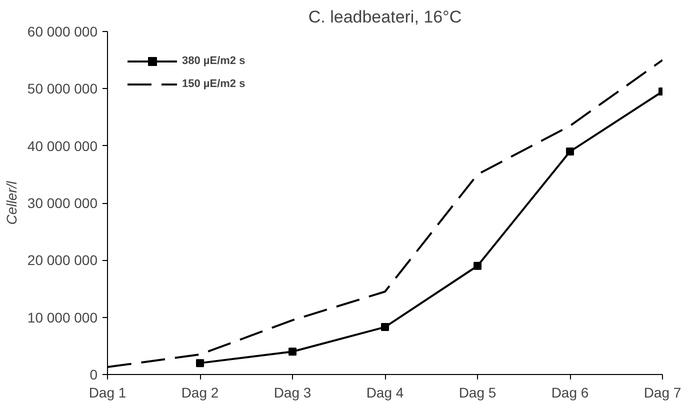 The height and width of the screenshot is (403, 692). Describe the element at coordinates (663, 392) in the screenshot. I see `x-tick-label: Dag 7` at that location.